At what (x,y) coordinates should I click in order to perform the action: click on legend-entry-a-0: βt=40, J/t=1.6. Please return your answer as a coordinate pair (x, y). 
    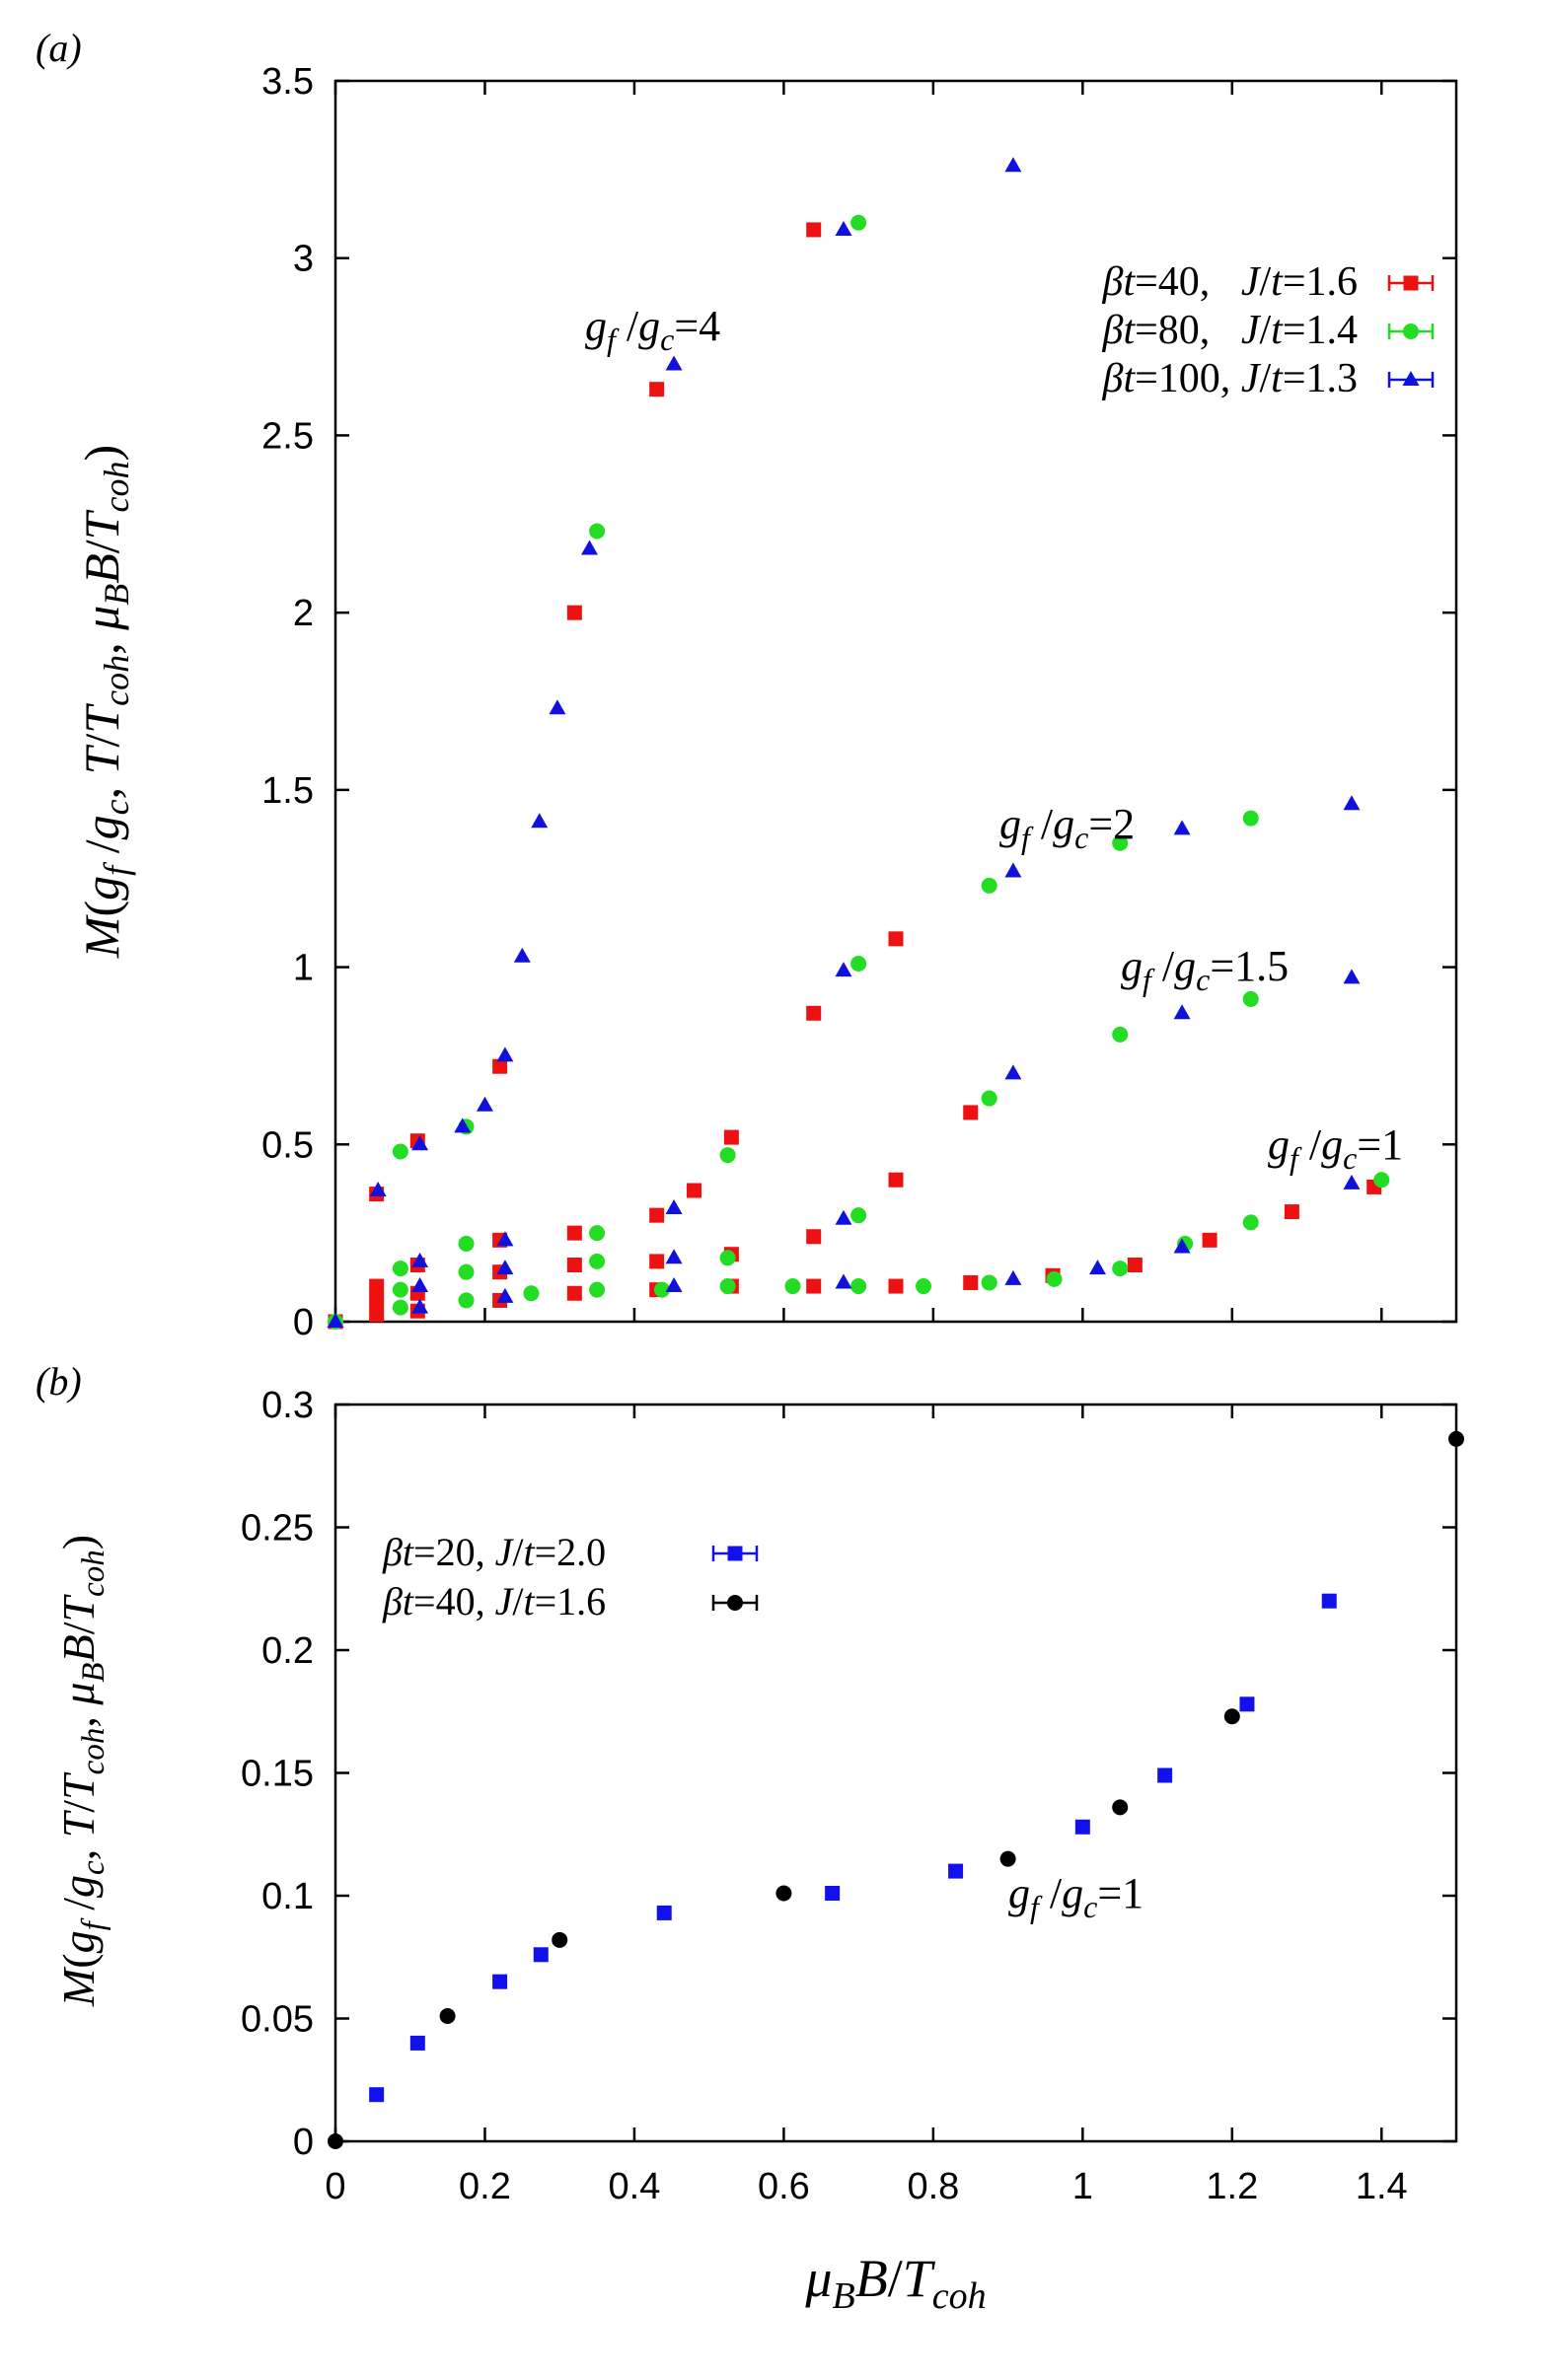
    Looking at the image, I should click on (1230, 282).